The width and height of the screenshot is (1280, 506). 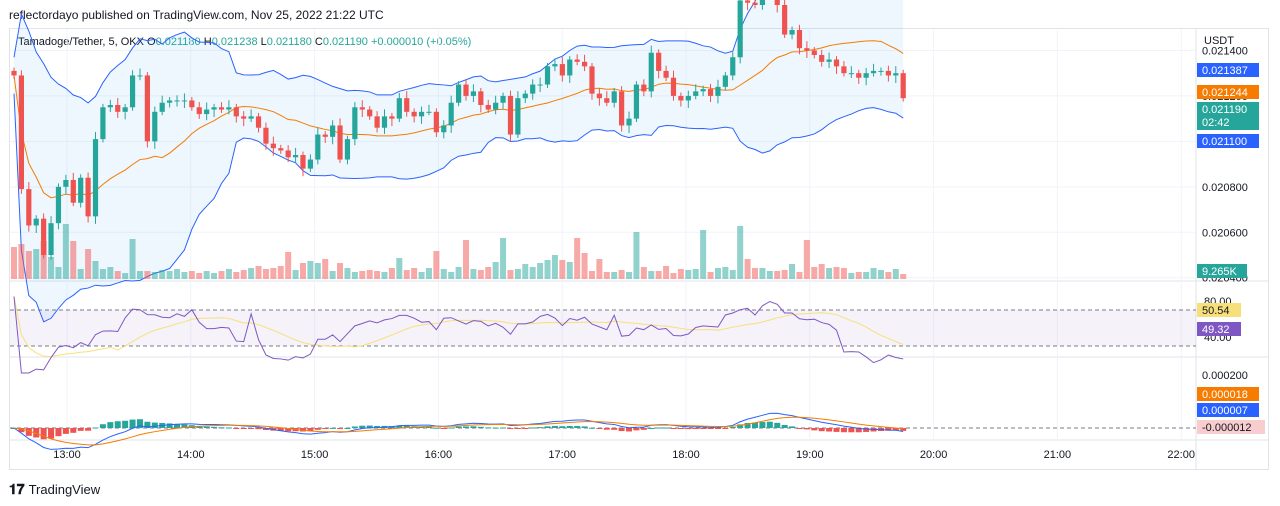 What do you see at coordinates (315, 455) in the screenshot?
I see `x-tick-label: 15:00` at bounding box center [315, 455].